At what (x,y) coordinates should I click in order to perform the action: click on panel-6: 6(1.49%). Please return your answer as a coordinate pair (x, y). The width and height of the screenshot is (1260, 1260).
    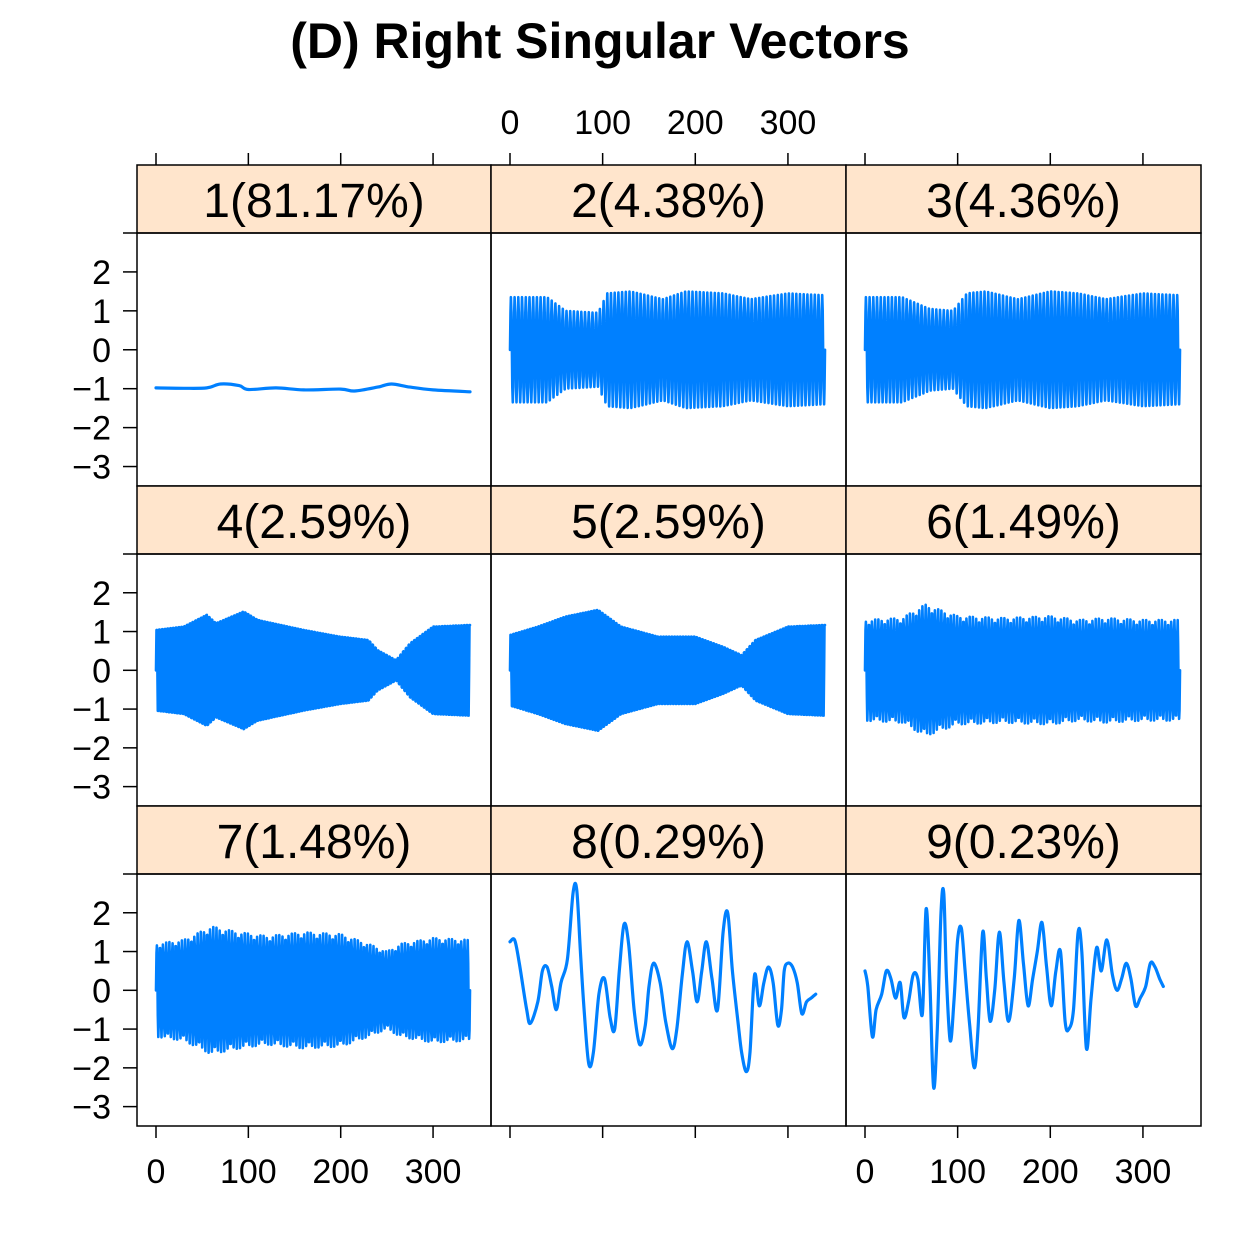
    Looking at the image, I should click on (1023, 646).